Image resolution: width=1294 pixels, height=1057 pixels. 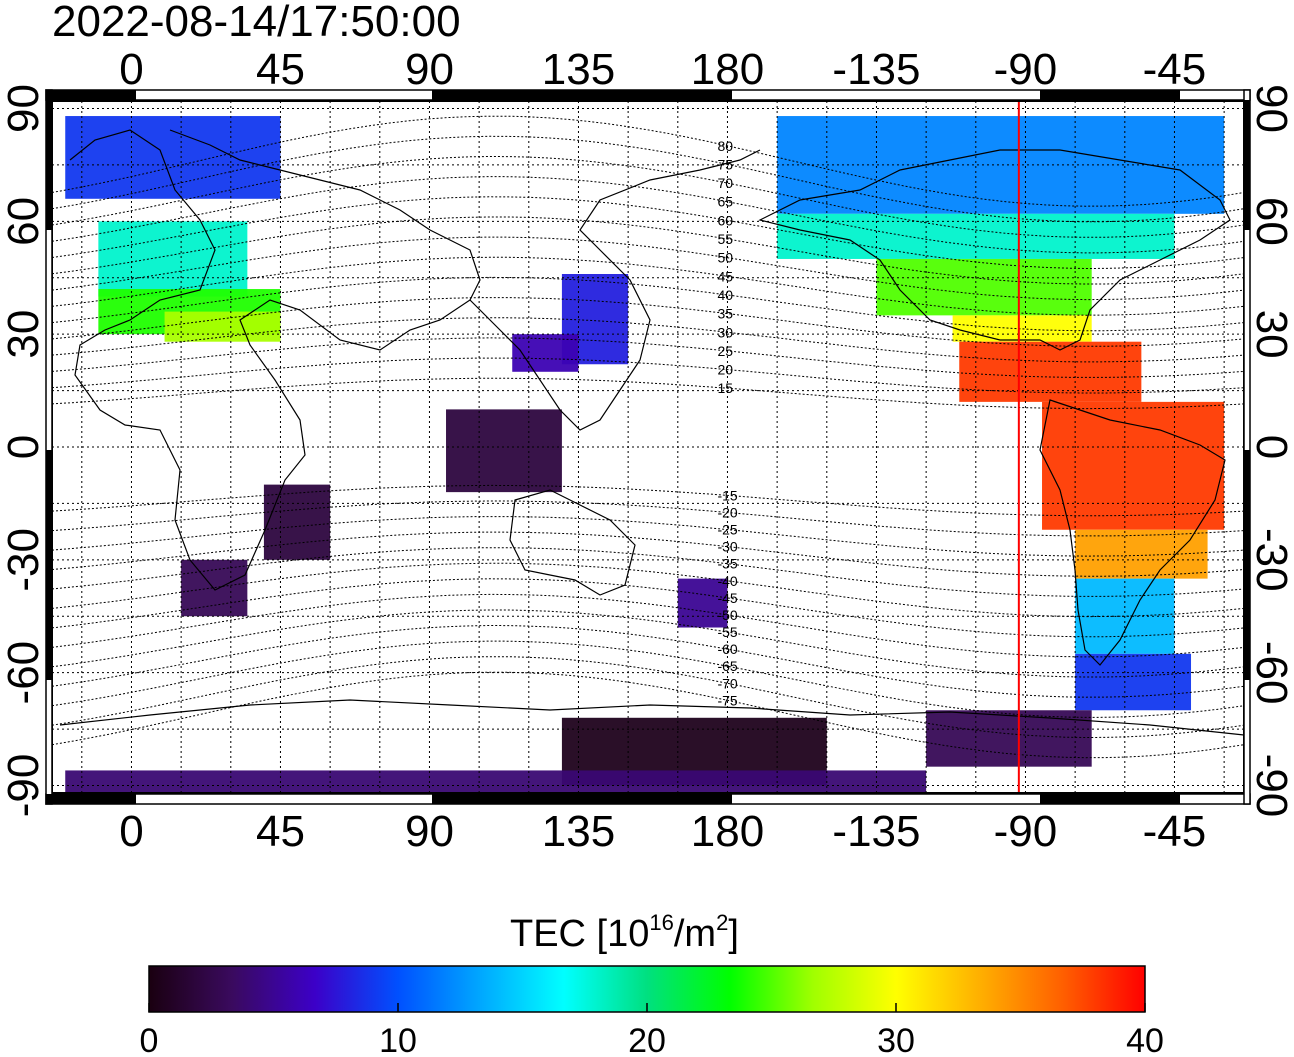 What do you see at coordinates (725, 314) in the screenshot?
I see `mlat-label: 35` at bounding box center [725, 314].